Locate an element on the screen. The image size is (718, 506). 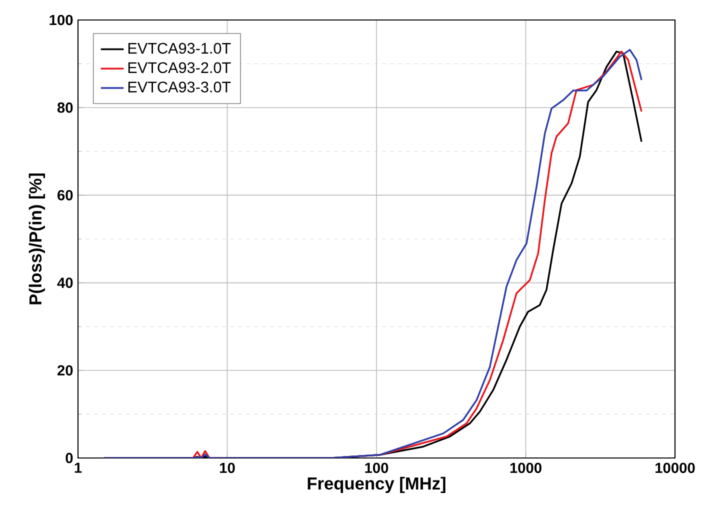
legend-label: EVTCA93-3.0T is located at coordinates (179, 87).